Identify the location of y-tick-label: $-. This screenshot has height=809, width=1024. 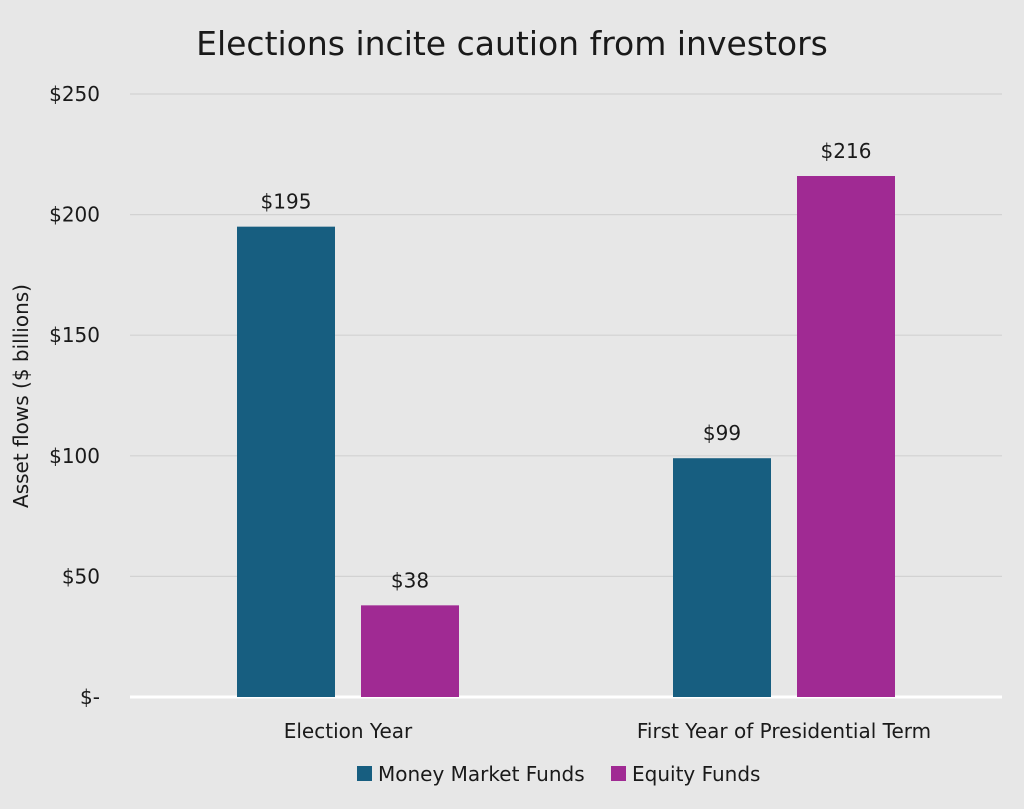
(90, 697).